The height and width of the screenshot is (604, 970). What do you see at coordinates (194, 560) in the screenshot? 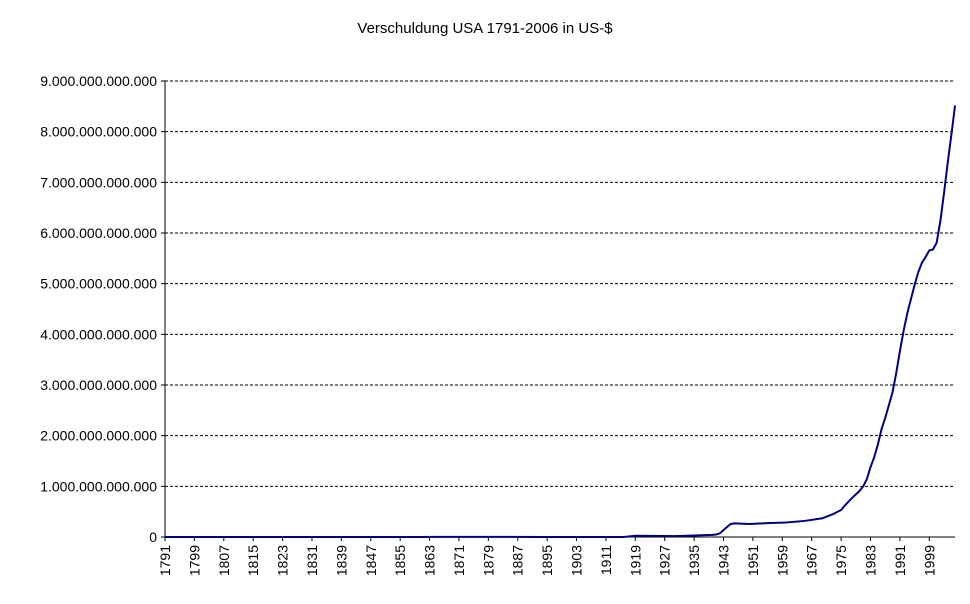
I see `x-tick-label: 1799` at bounding box center [194, 560].